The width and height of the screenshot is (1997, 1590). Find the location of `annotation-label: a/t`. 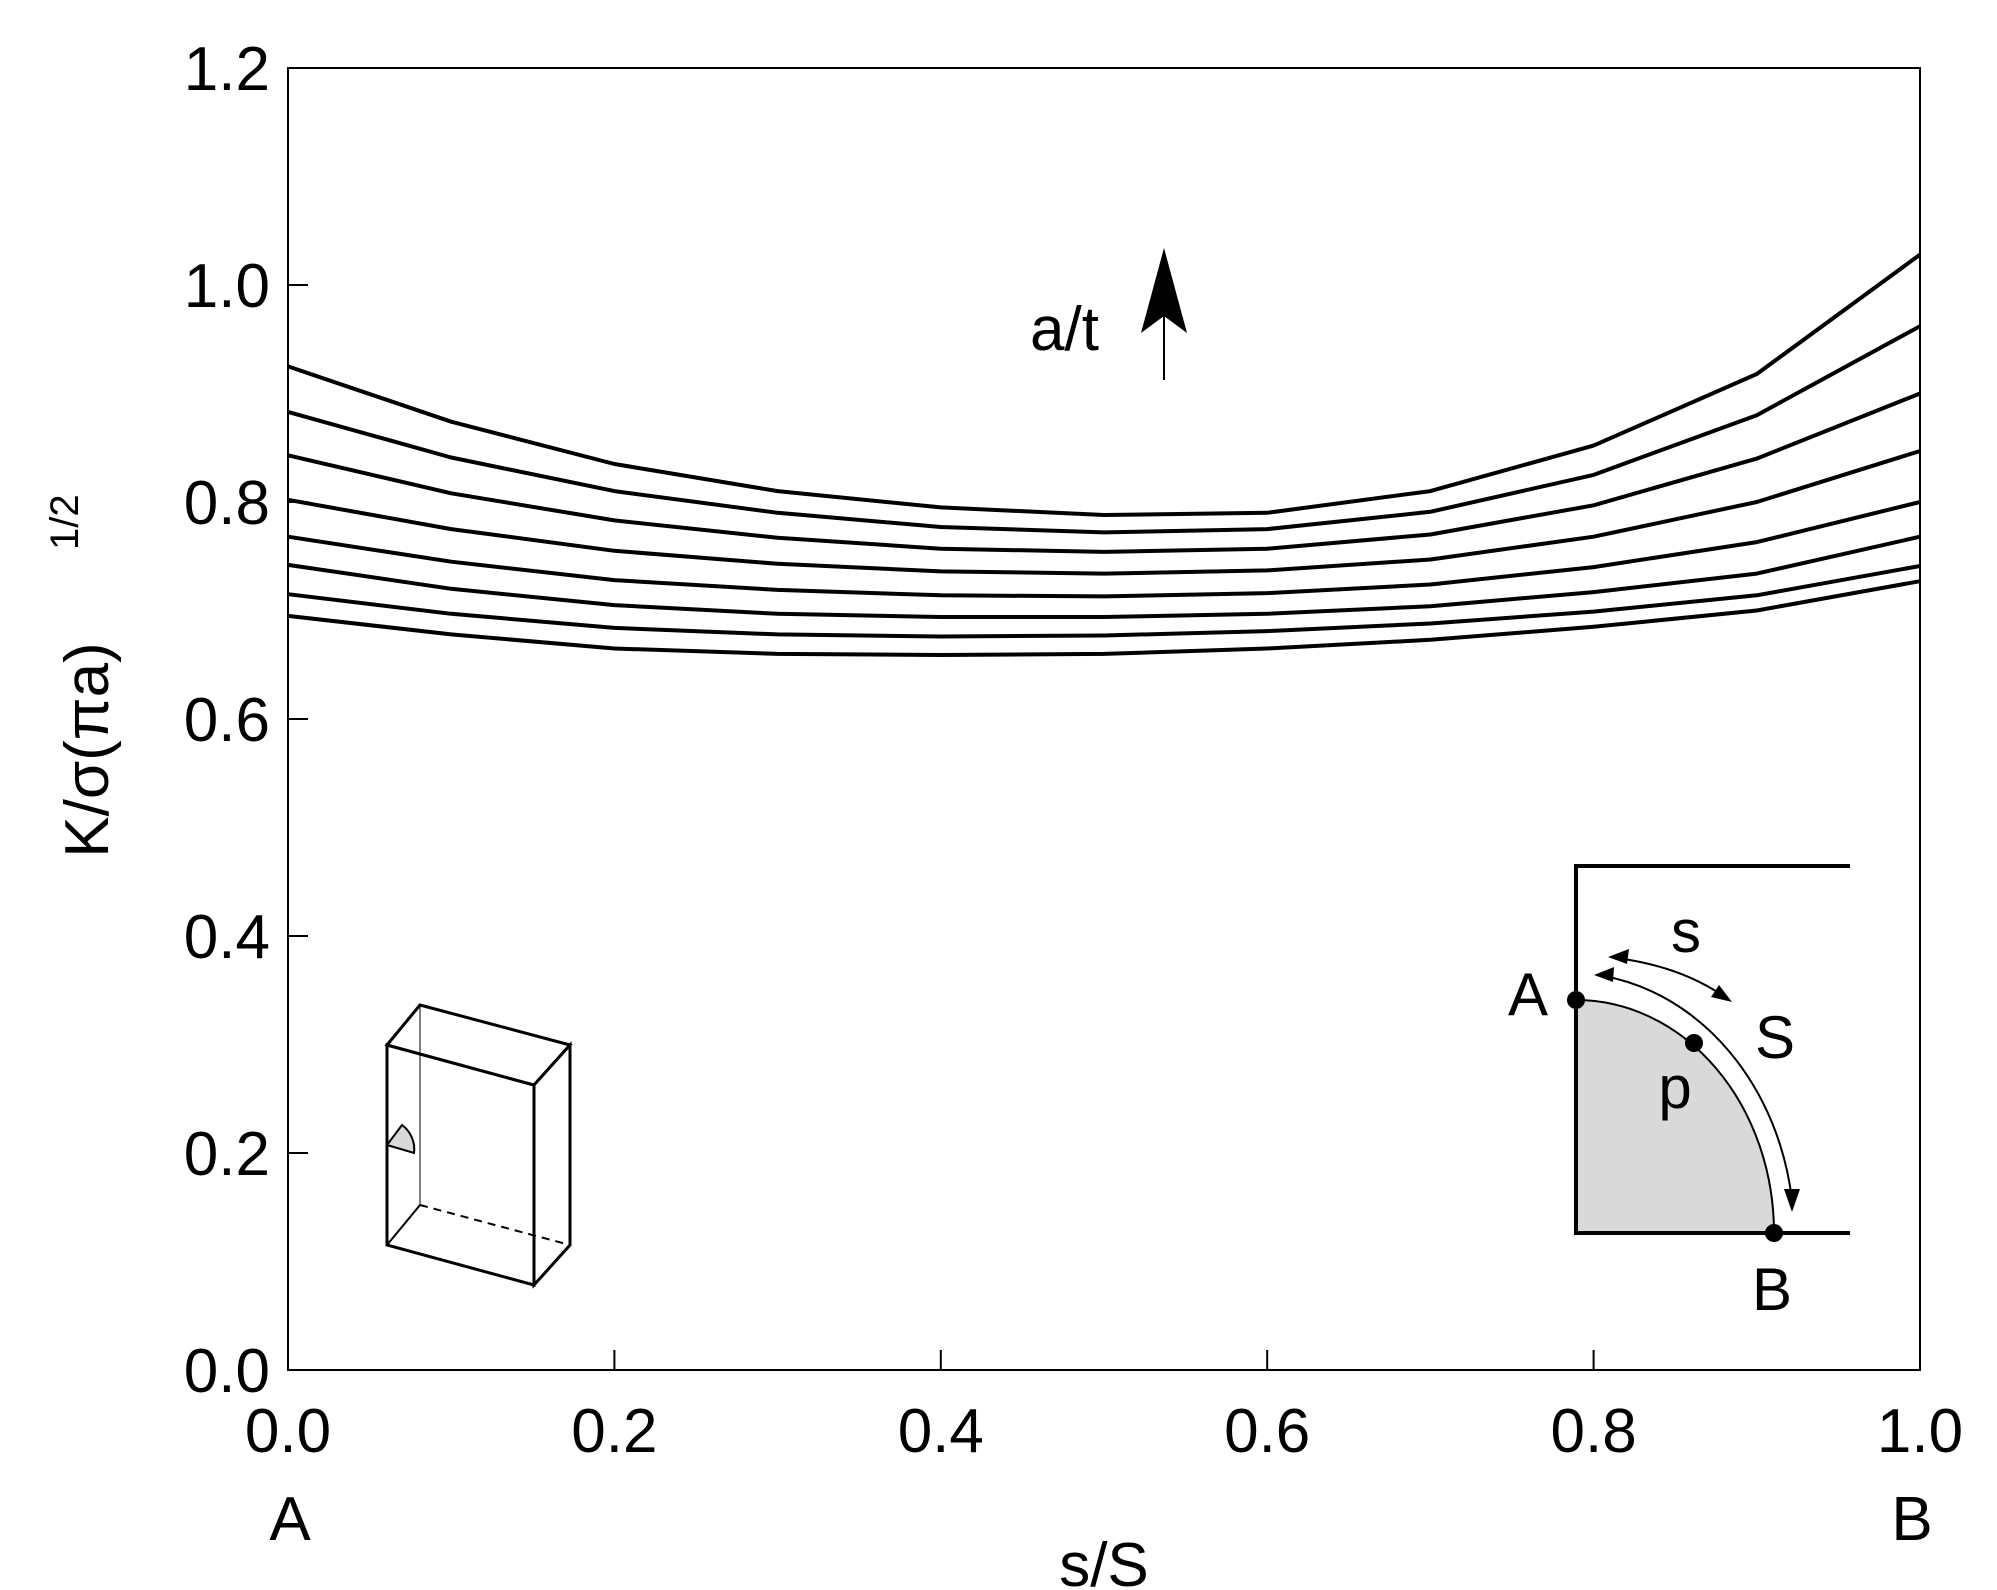

annotation-label: a/t is located at coordinates (1064, 329).